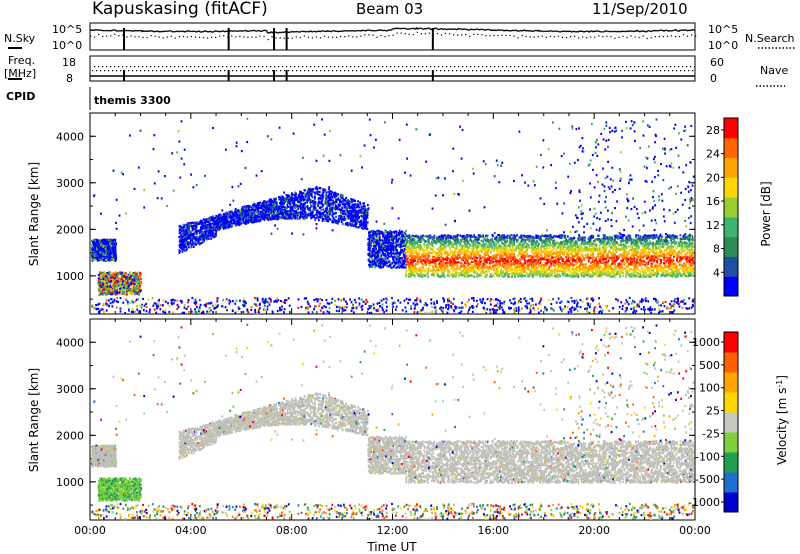  I want to click on cpid-label: CPID, so click(20, 96).